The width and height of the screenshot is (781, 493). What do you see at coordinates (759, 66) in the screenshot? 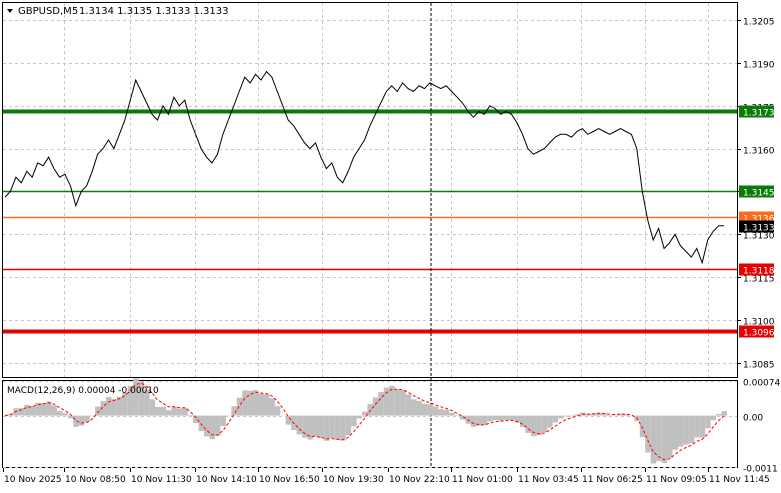
I see `price-tick-label: 1.3190` at bounding box center [759, 66].